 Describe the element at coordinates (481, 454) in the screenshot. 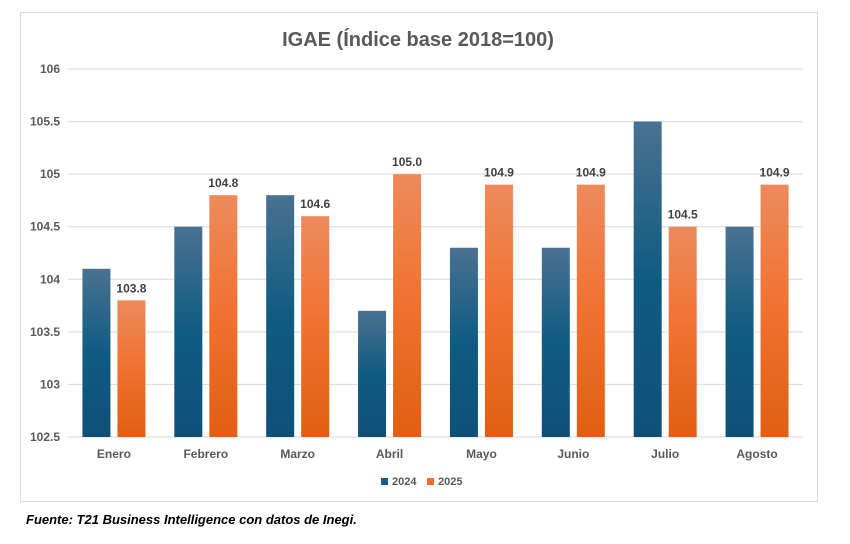

I see `x-tick-label: Mayo` at that location.